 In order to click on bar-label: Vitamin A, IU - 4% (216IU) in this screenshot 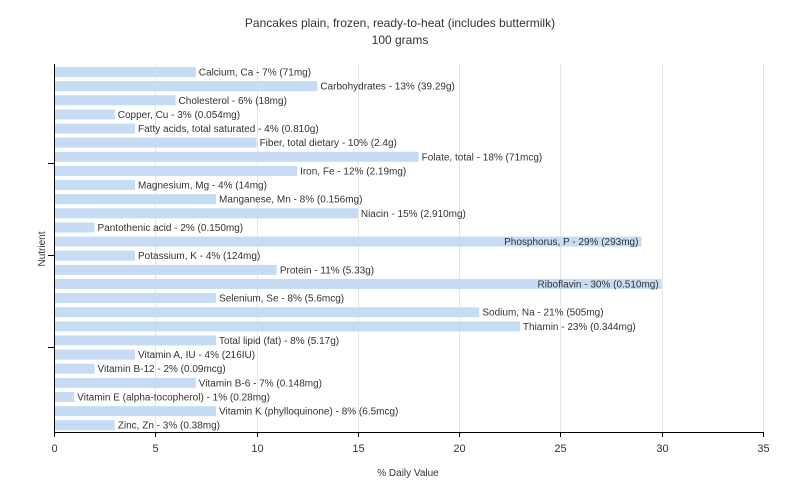, I will do `click(196, 355)`.